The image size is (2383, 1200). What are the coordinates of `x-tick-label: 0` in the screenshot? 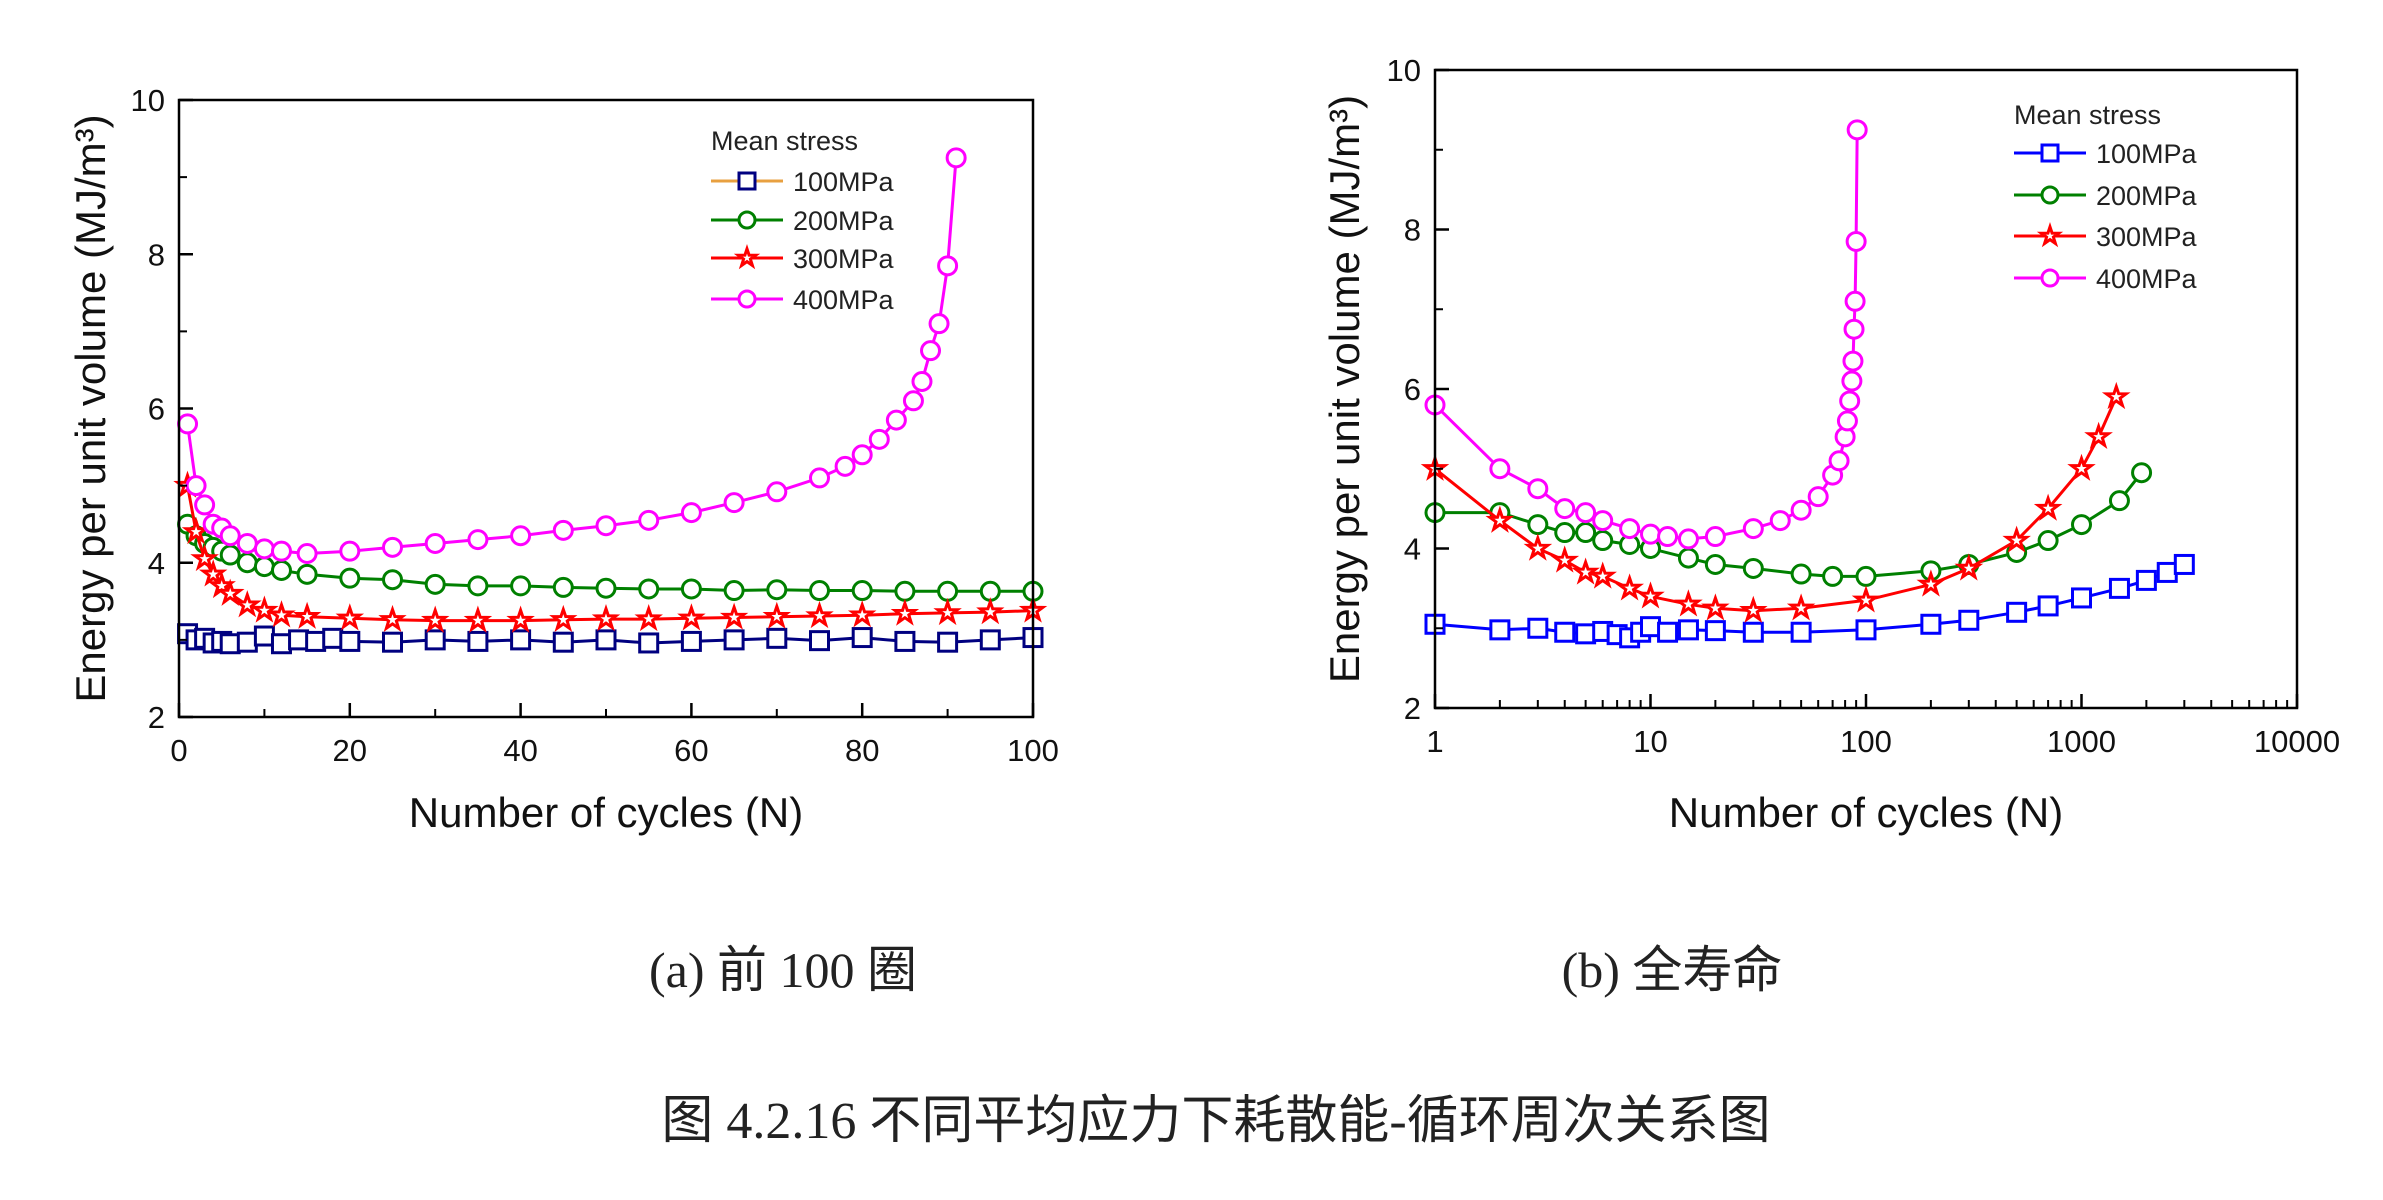 It's located at (178, 750).